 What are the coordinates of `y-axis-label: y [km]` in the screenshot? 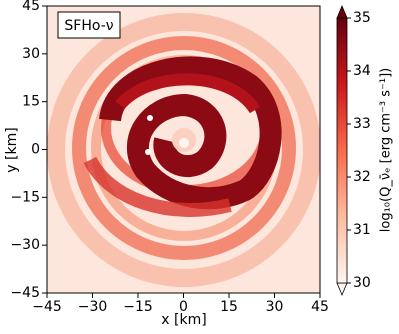 It's located at (12, 149).